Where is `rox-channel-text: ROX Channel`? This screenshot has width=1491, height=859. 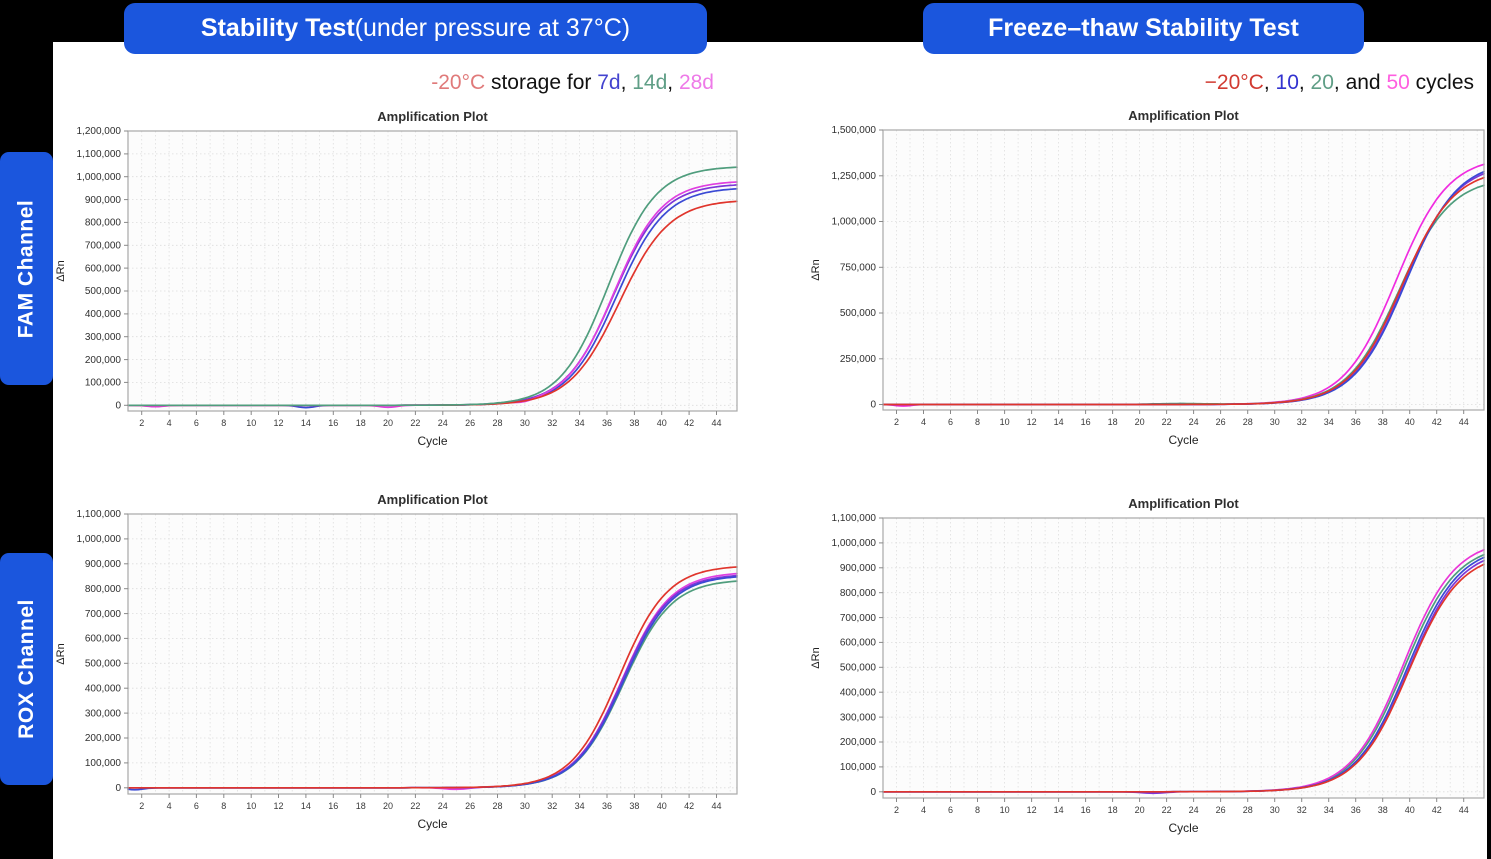
rox-channel-text: ROX Channel is located at coordinates (26, 669).